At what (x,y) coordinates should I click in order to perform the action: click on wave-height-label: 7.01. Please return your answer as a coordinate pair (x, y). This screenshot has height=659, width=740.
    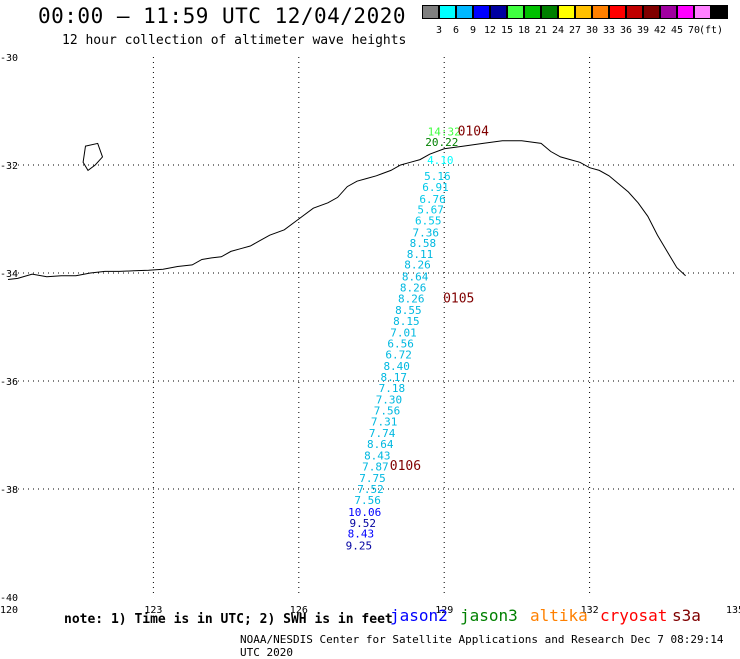
    Looking at the image, I should click on (403, 333).